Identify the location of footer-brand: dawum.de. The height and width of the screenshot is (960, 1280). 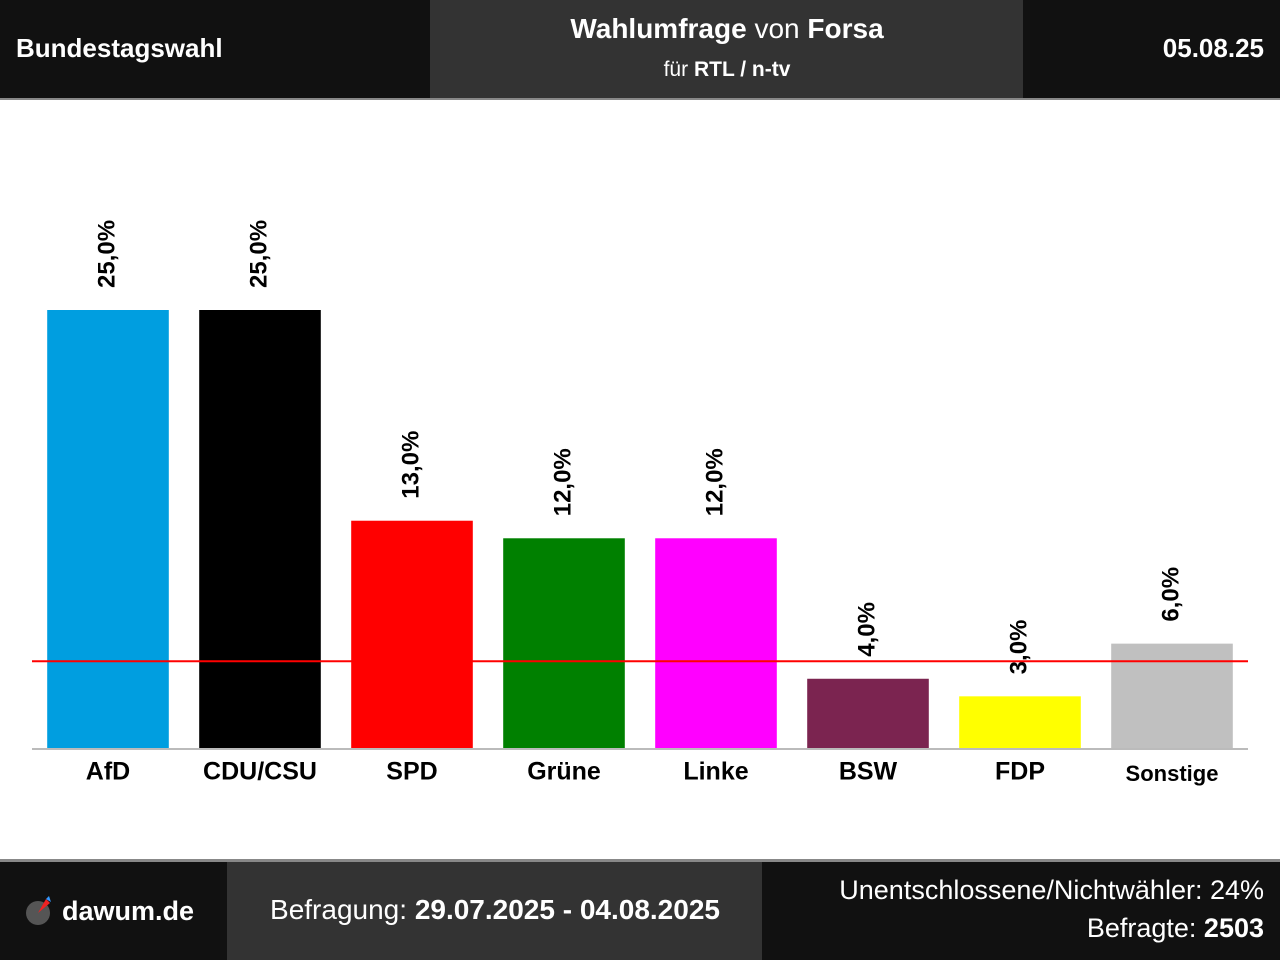
(128, 911).